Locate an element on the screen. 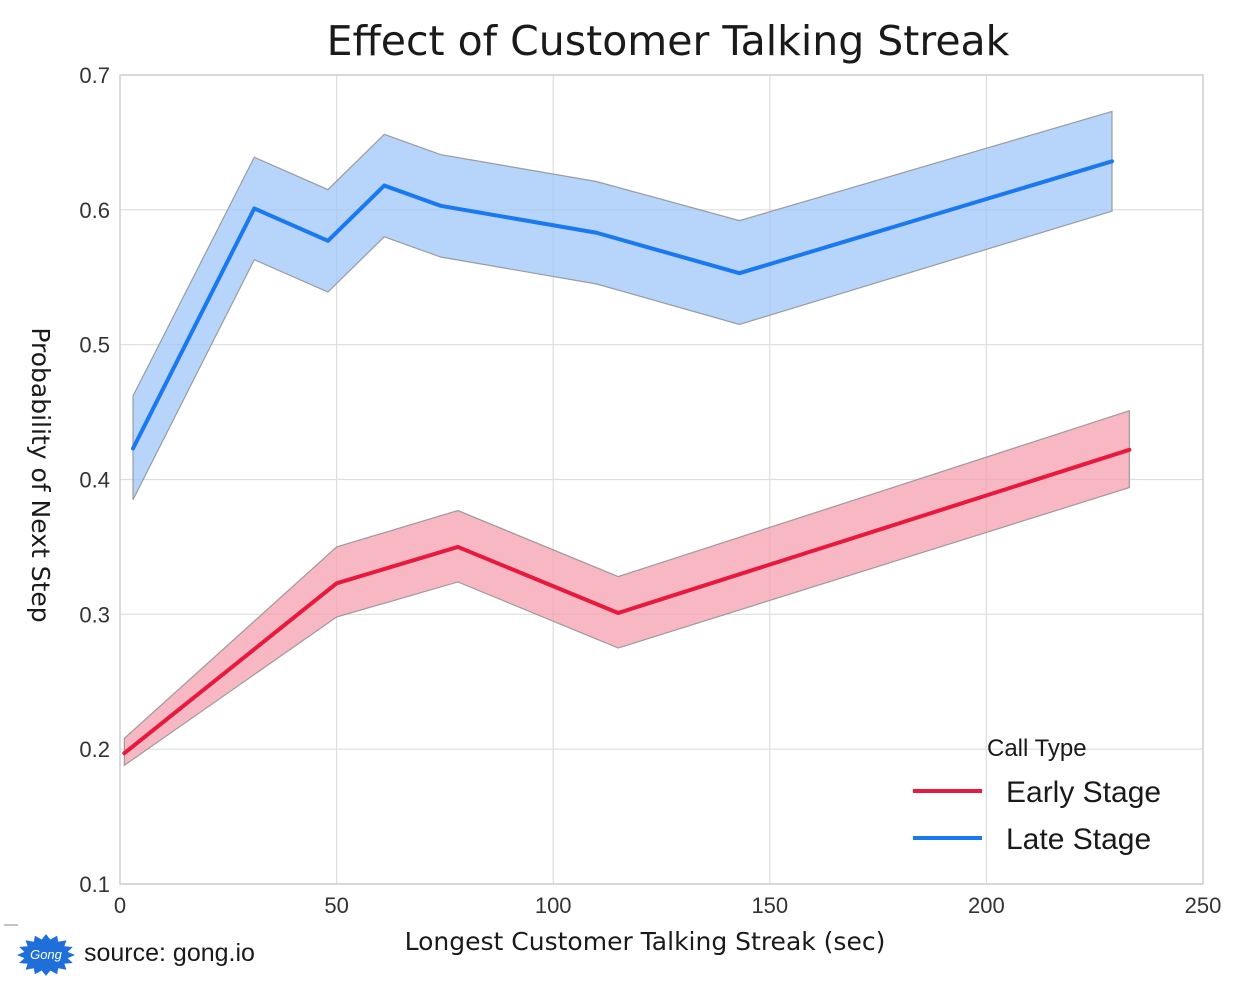 This screenshot has width=1246, height=996. gong-logo-text: Gong is located at coordinates (46, 954).